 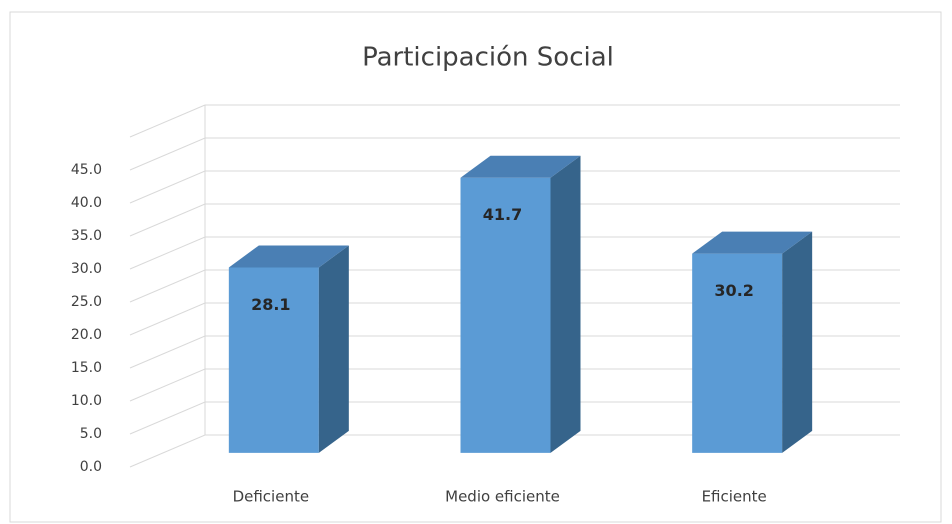 What do you see at coordinates (733, 290) in the screenshot?
I see `data-label: 30.2` at bounding box center [733, 290].